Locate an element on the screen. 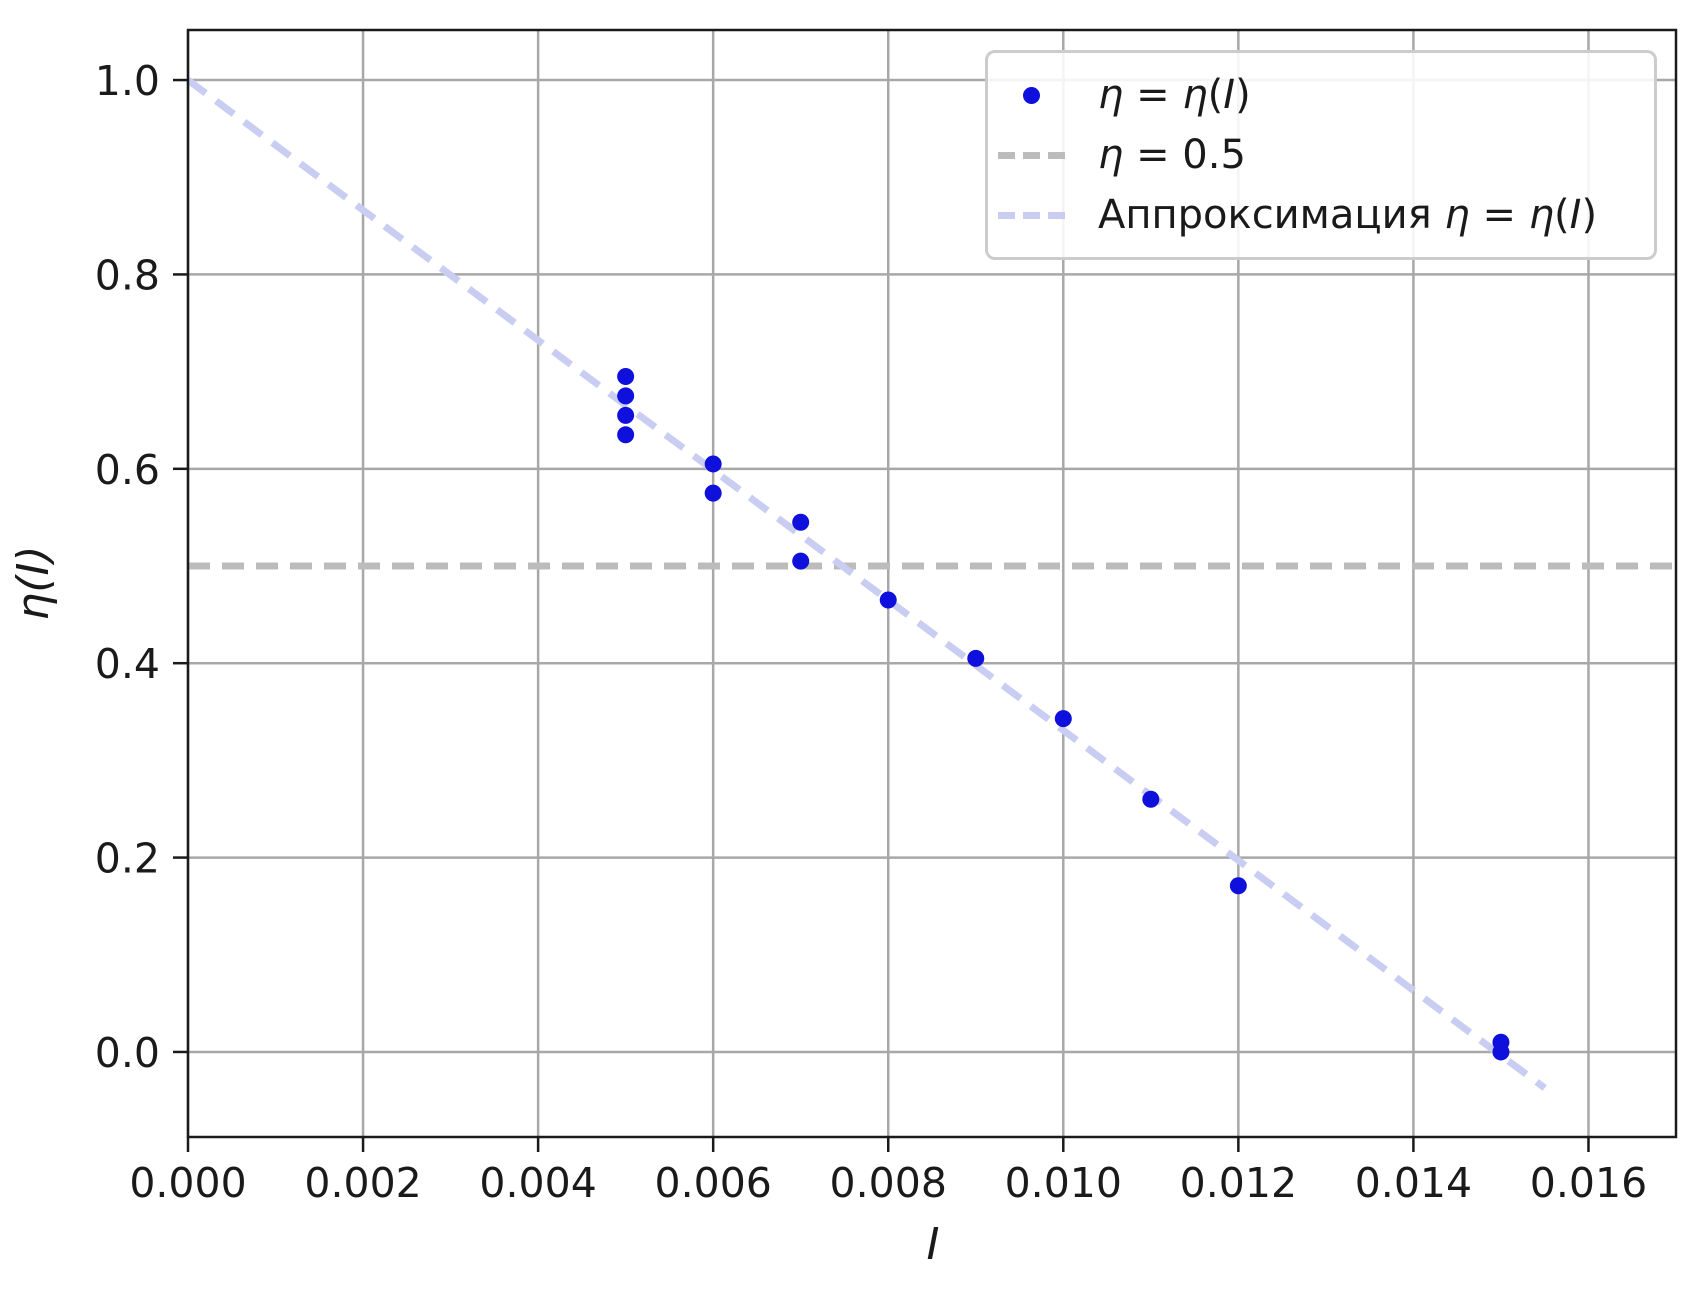 This screenshot has width=1706, height=1298. y-tick-label: 0.6 is located at coordinates (127, 470).